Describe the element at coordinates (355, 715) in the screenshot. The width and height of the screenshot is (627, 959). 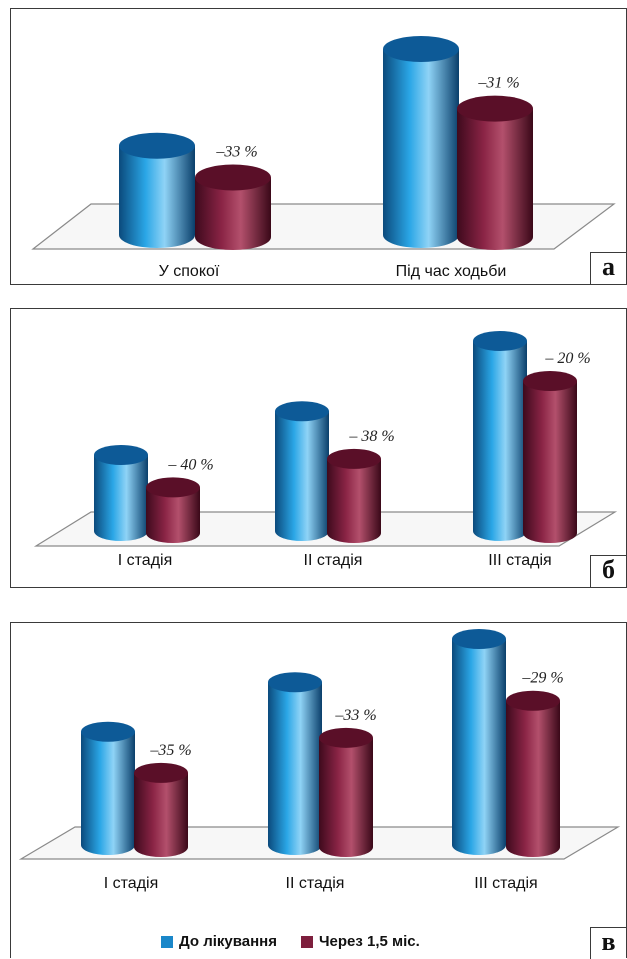
I see `change-label-2: –33 %` at that location.